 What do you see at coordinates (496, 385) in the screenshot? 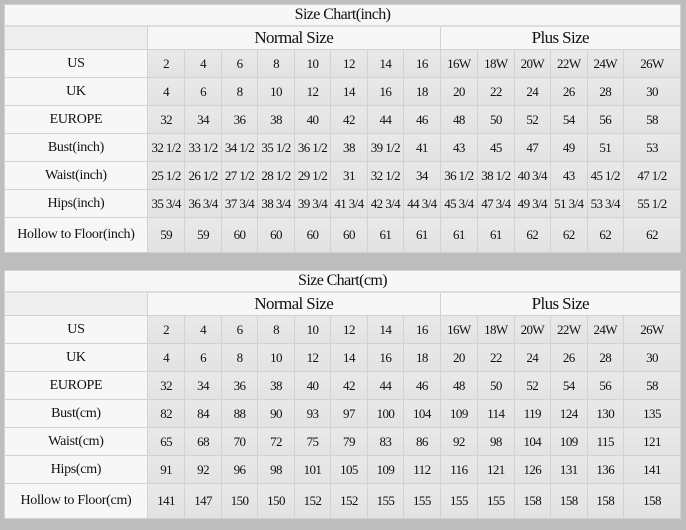
I see `size-cell: 50` at bounding box center [496, 385].